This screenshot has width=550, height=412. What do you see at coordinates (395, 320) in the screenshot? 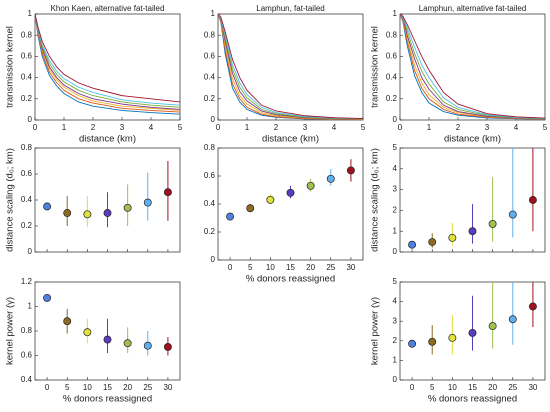
I see `y-tick-label: 3` at bounding box center [395, 320].